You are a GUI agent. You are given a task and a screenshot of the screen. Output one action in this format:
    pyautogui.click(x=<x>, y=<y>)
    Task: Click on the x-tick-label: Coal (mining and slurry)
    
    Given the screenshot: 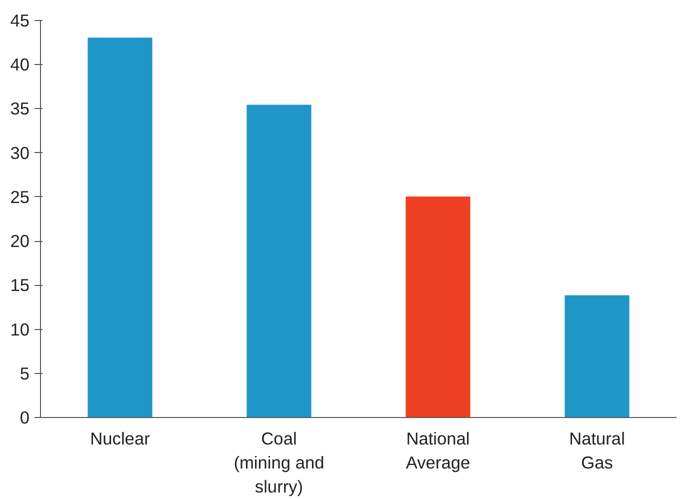 What is the action you would take?
    pyautogui.click(x=279, y=462)
    